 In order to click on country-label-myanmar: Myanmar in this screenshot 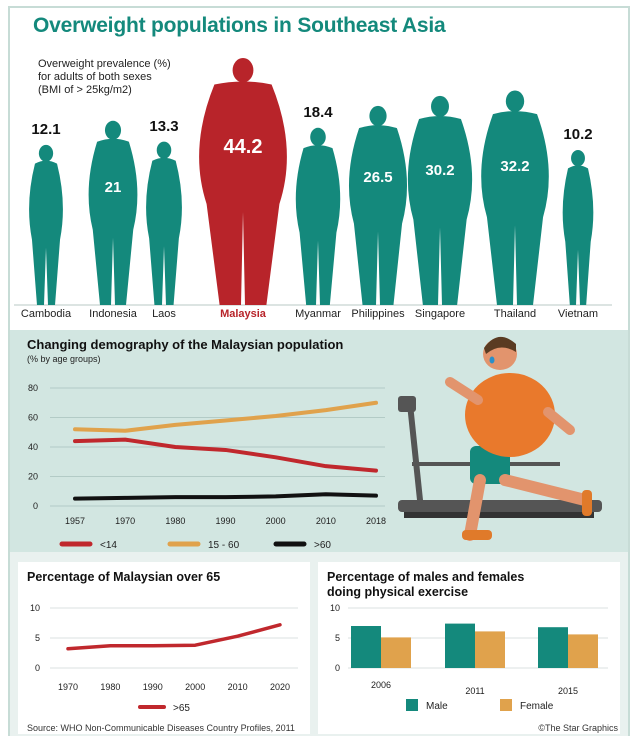, I will do `click(318, 314)`.